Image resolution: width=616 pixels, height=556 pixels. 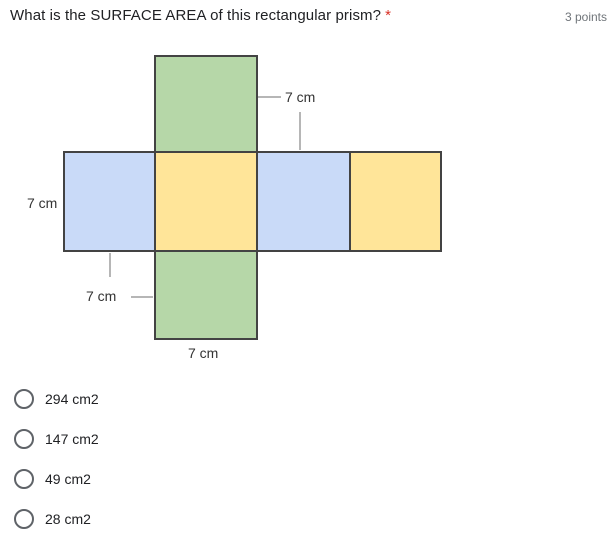 I want to click on option-label: 28 cm2, so click(x=68, y=519).